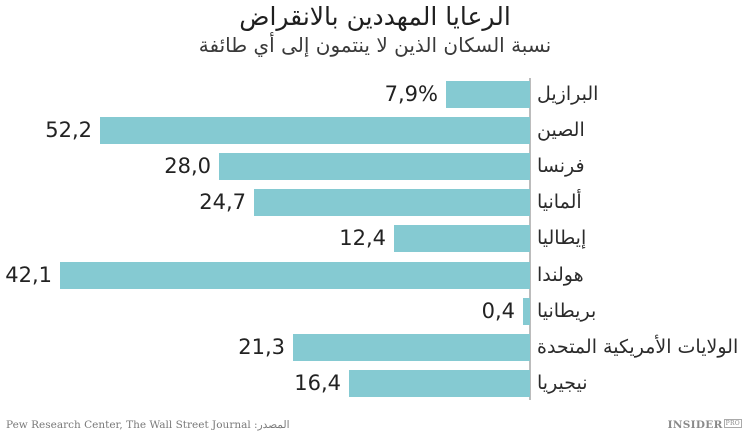 This screenshot has height=437, width=750. I want to click on bar-row: 24,7 ألمانيا, so click(375, 203).